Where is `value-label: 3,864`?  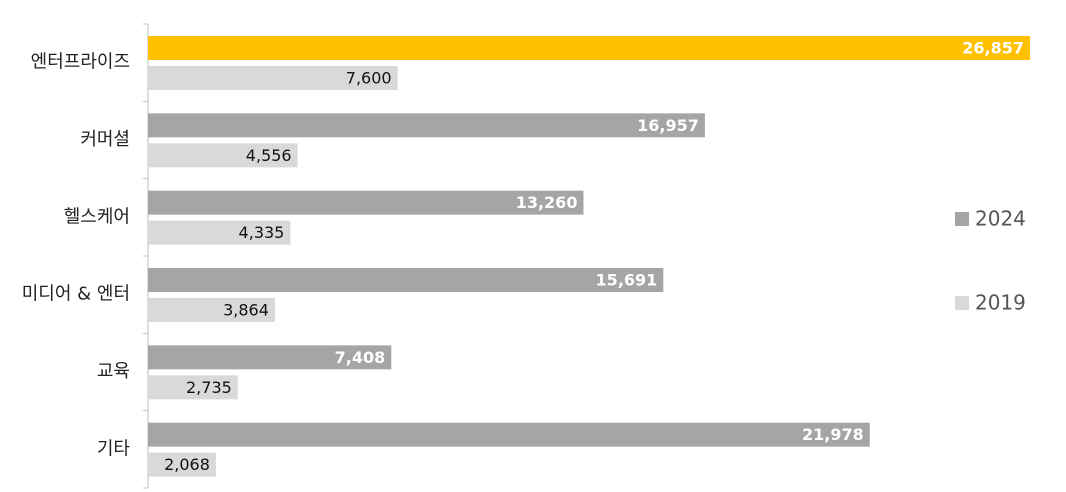 value-label: 3,864 is located at coordinates (246, 310).